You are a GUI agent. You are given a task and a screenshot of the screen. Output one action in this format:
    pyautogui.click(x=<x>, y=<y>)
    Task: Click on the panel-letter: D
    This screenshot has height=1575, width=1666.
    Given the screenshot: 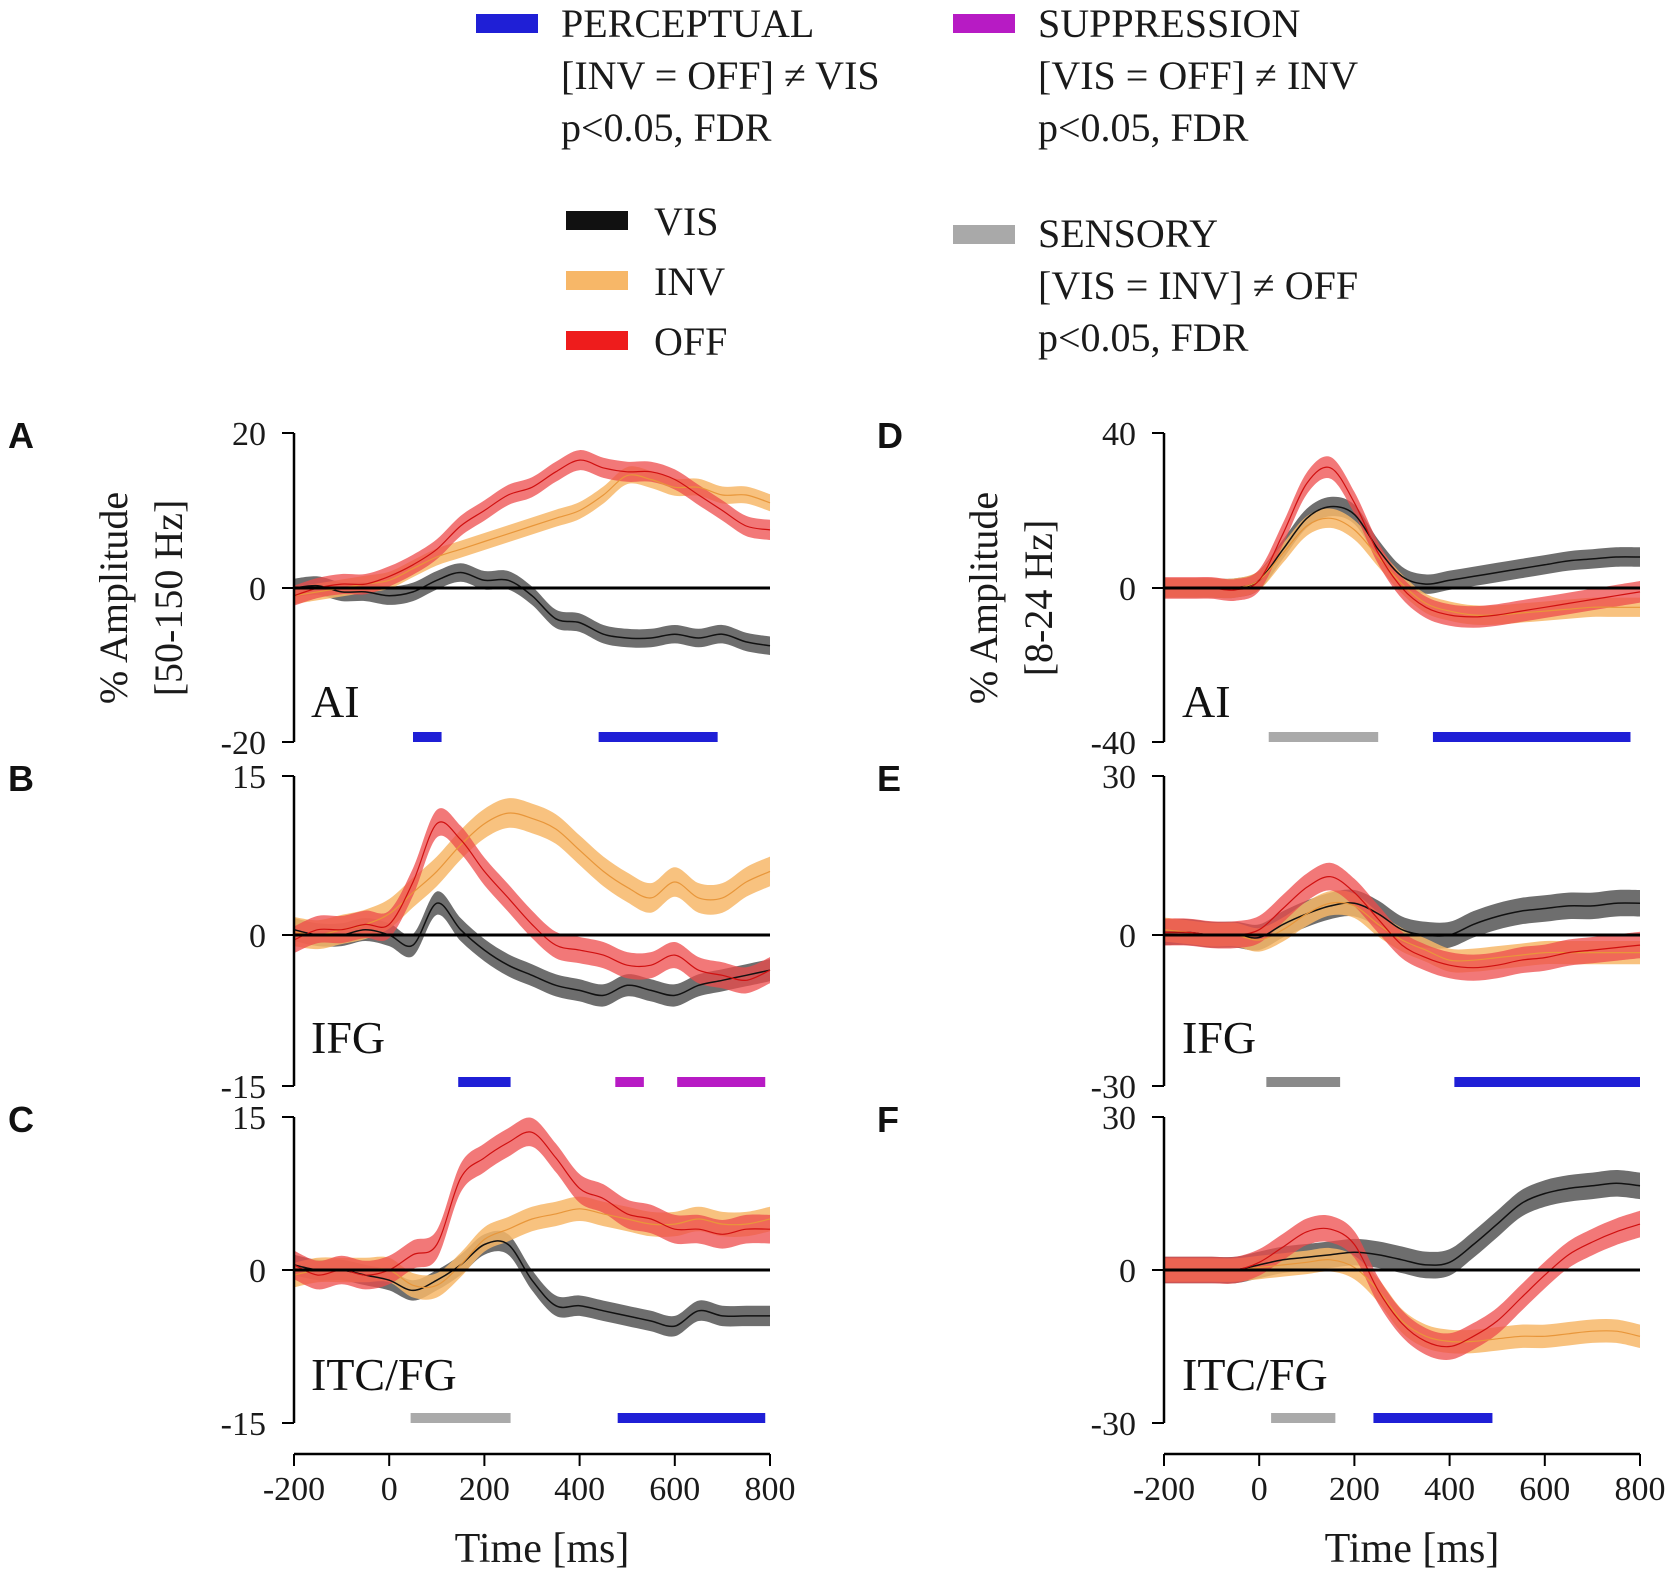 What is the action you would take?
    pyautogui.click(x=890, y=435)
    